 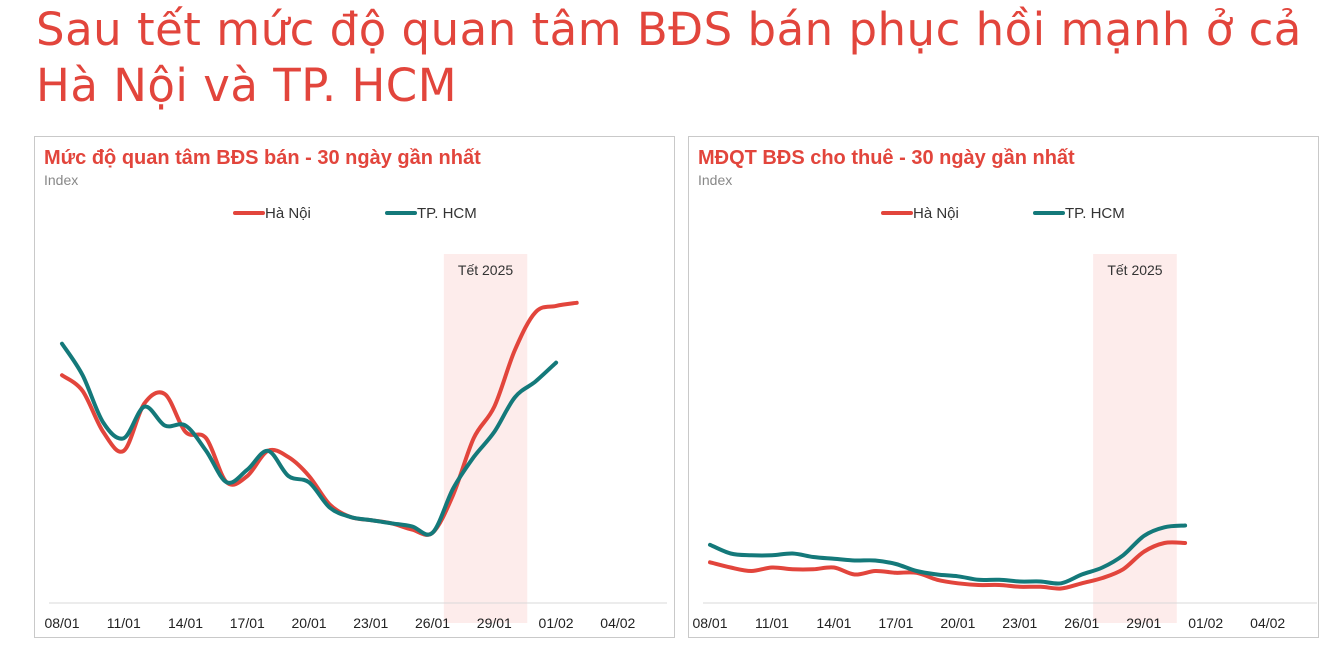 What do you see at coordinates (886, 158) in the screenshot?
I see `chart-title: MĐQT BĐS cho thuê - 30 ngày gần nhất` at bounding box center [886, 158].